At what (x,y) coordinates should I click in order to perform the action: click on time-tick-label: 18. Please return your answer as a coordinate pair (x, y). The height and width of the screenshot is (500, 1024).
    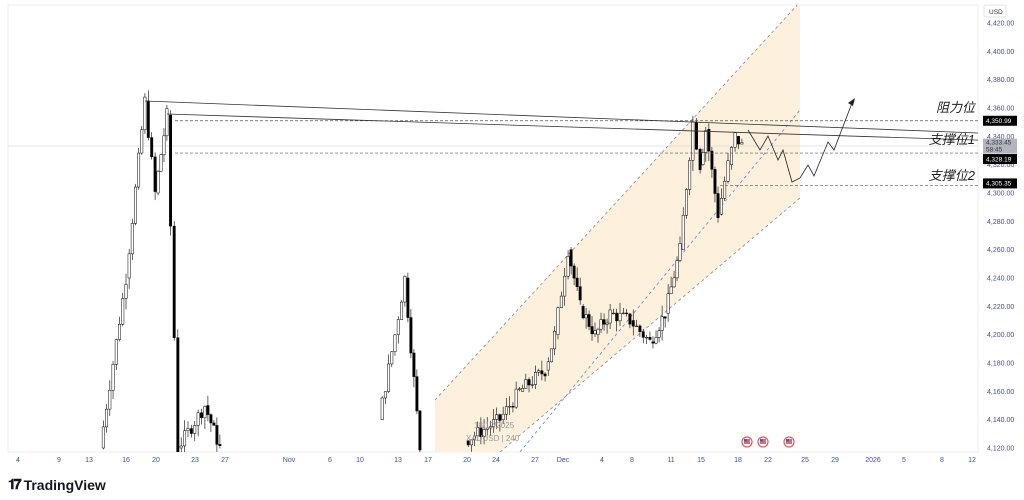
    Looking at the image, I should click on (738, 460).